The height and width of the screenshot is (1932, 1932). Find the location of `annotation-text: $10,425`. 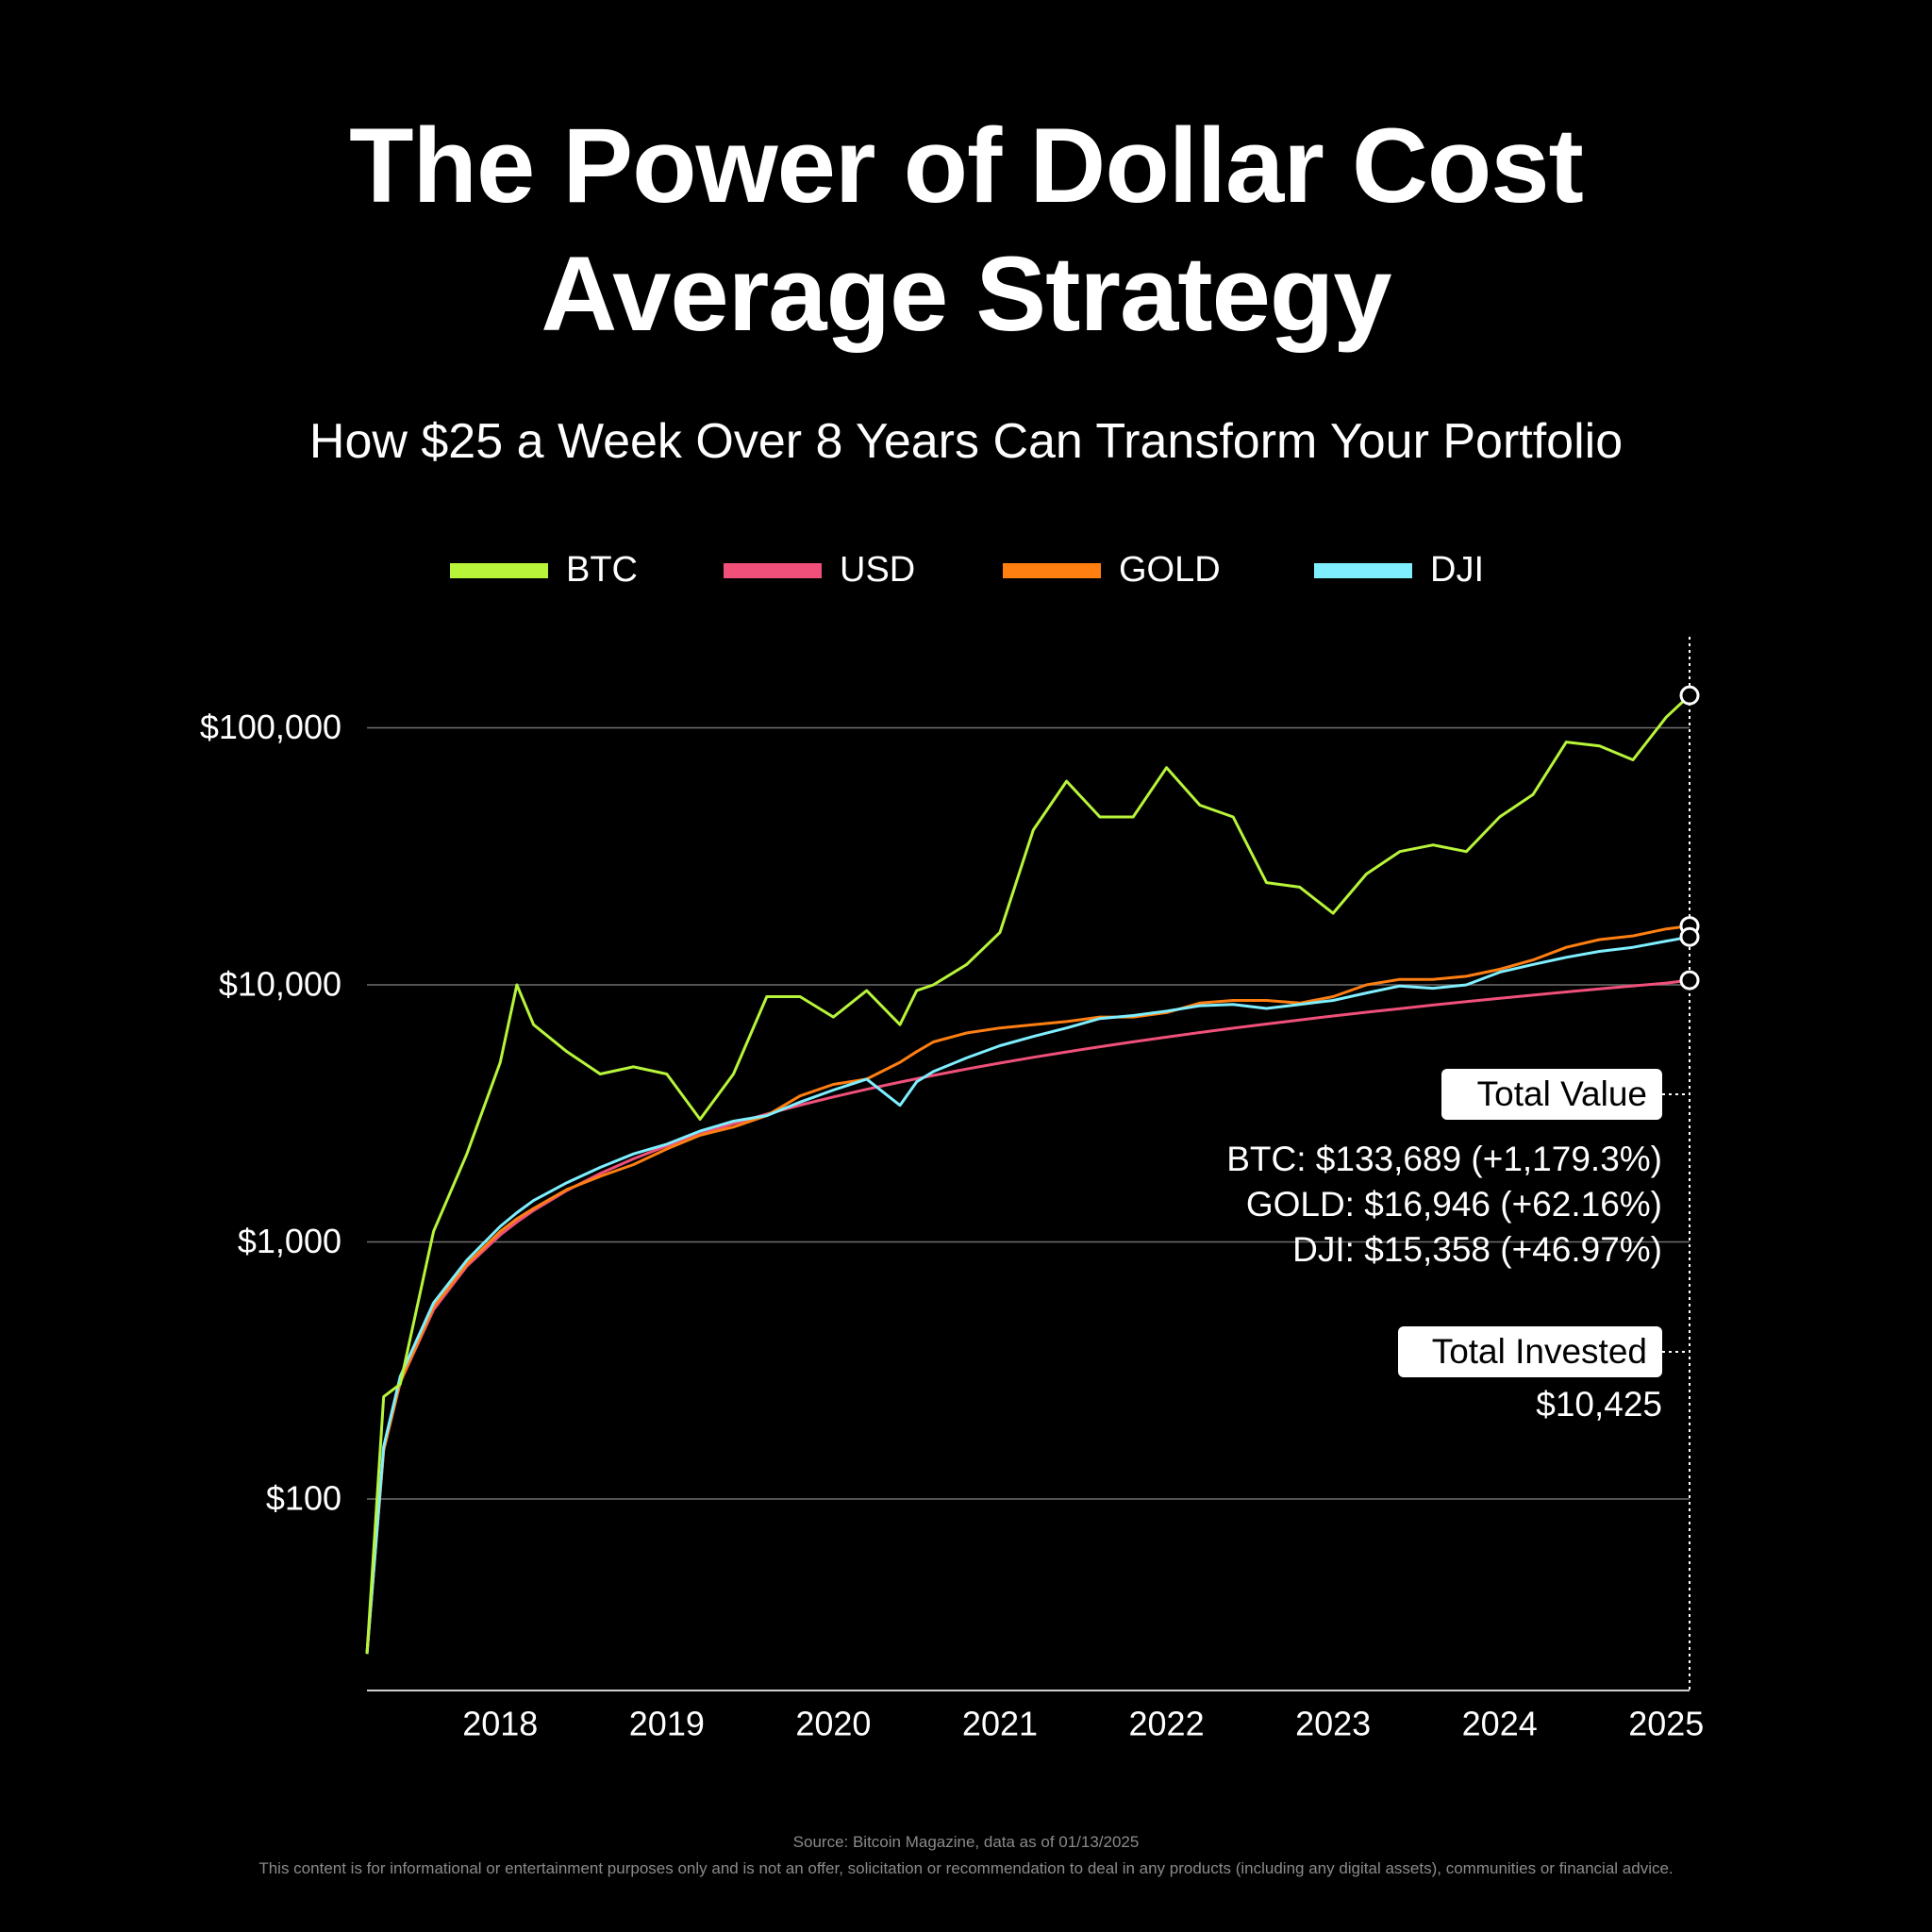

annotation-text: $10,425 is located at coordinates (1599, 1405).